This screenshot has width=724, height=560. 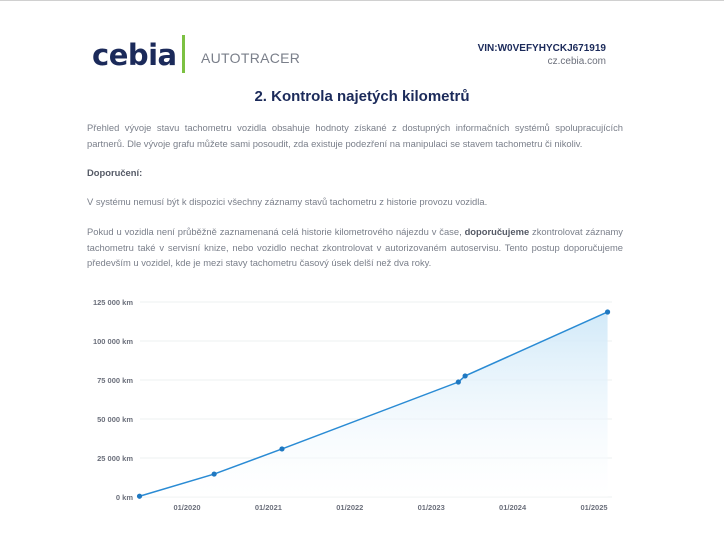 I want to click on x-tick-label: 01/2020, so click(x=186, y=507).